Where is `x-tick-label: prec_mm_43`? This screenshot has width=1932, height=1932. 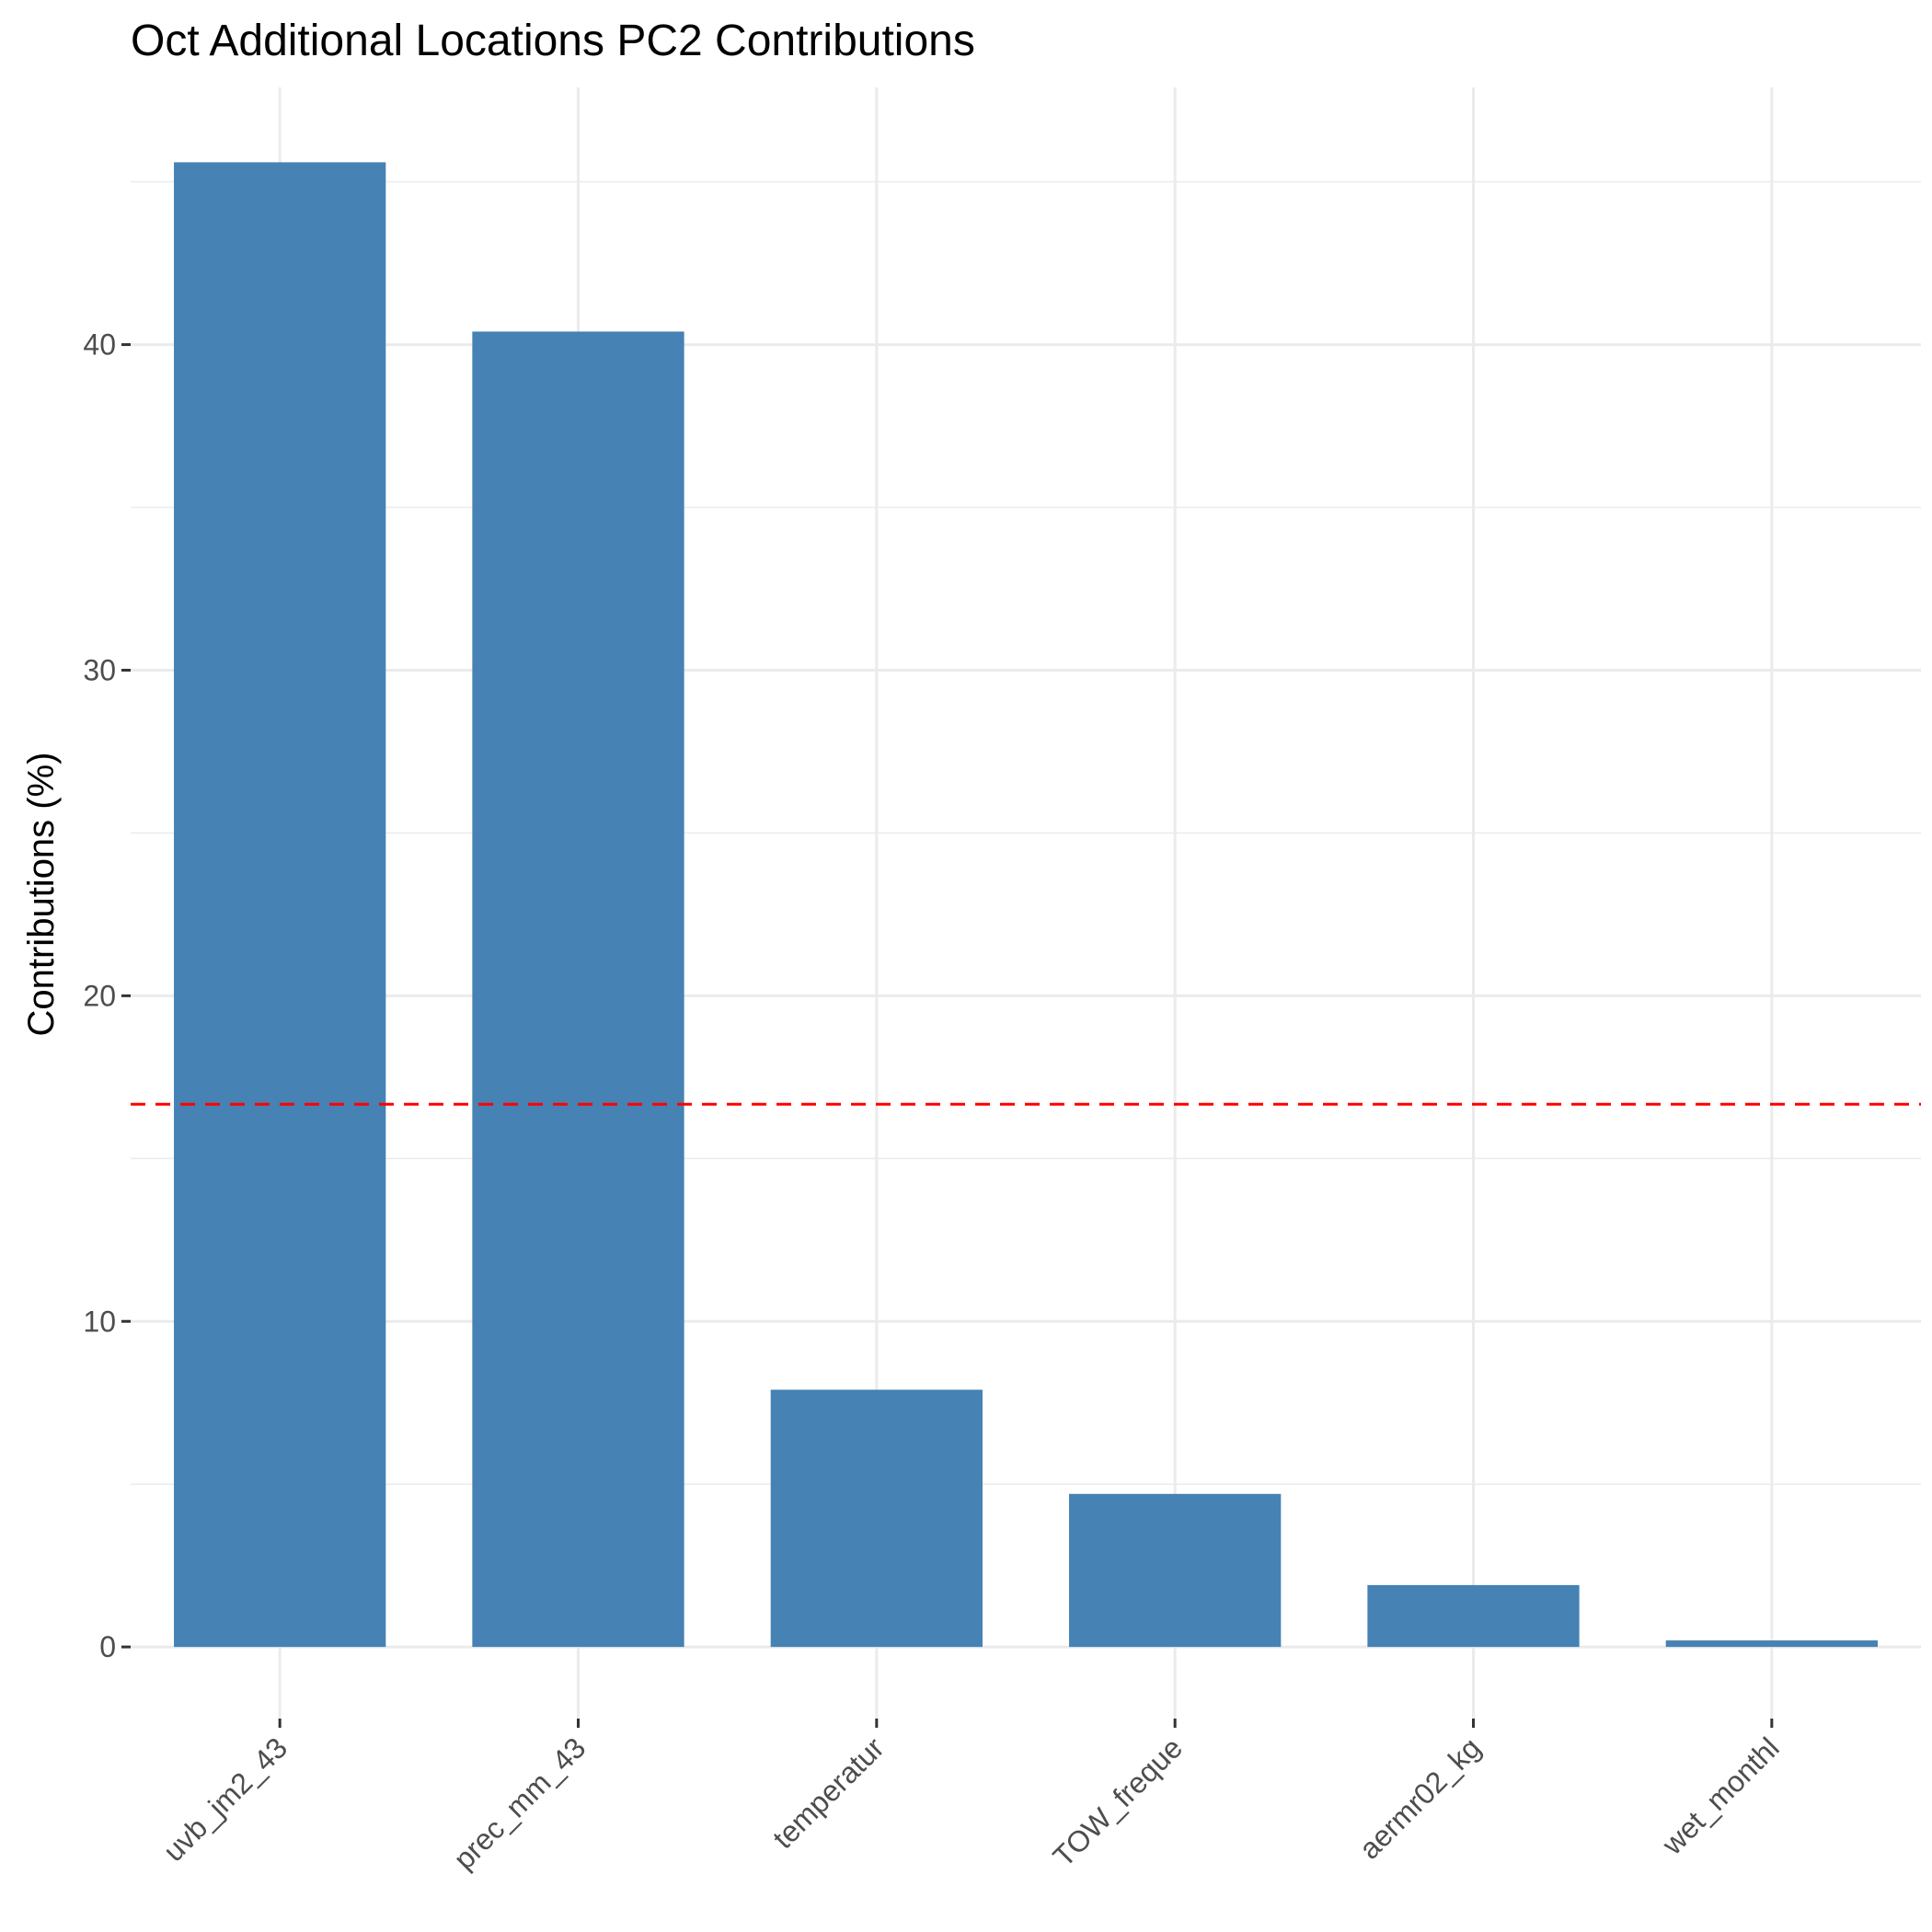
x-tick-label: prec_mm_43 is located at coordinates (519, 1803).